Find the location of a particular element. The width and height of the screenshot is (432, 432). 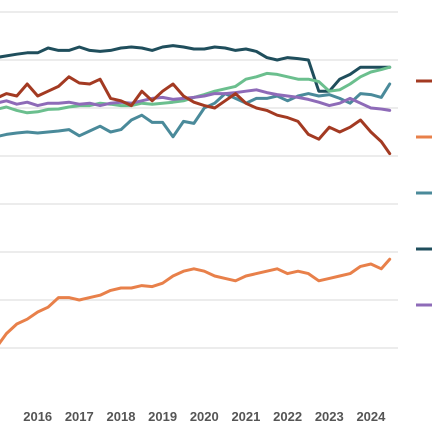

x-tick-label: 2017 is located at coordinates (79, 416).